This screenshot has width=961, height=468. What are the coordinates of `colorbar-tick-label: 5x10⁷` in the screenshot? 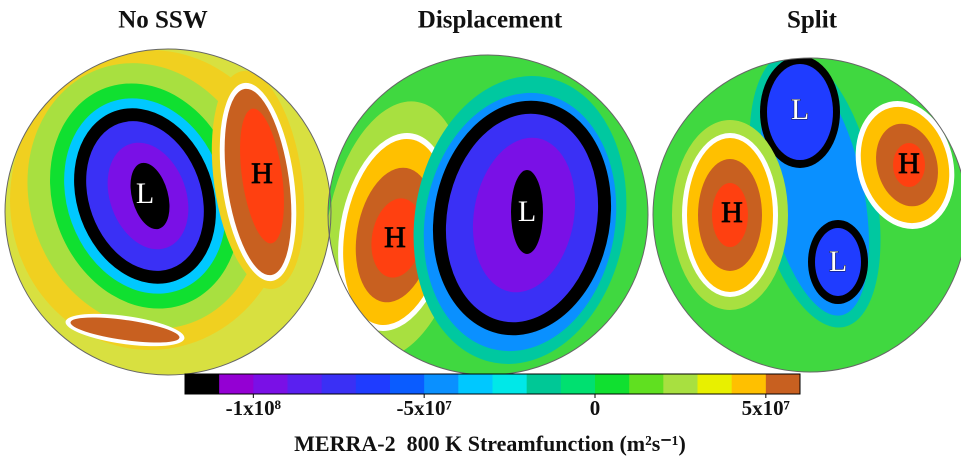 It's located at (766, 408).